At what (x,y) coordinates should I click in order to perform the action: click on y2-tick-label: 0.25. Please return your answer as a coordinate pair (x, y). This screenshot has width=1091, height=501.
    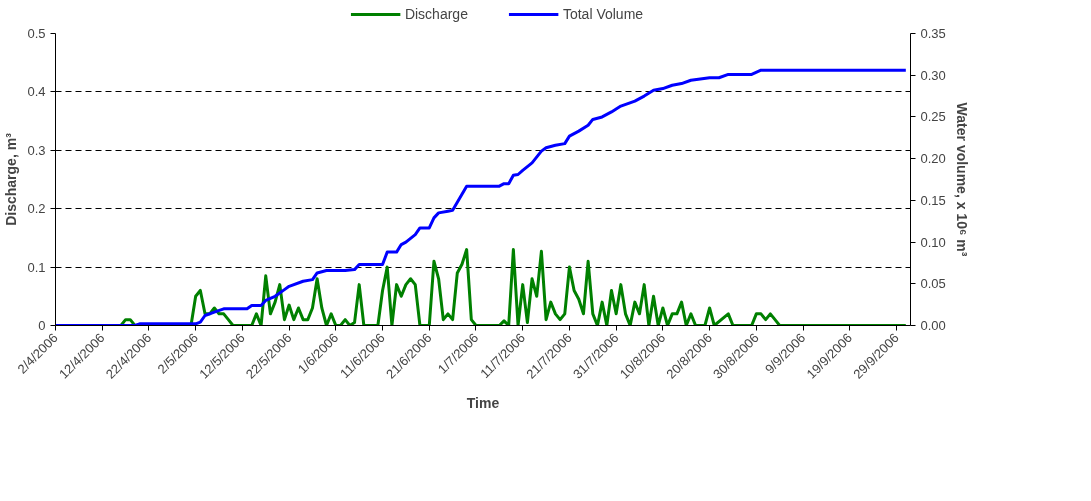
    Looking at the image, I should click on (933, 117).